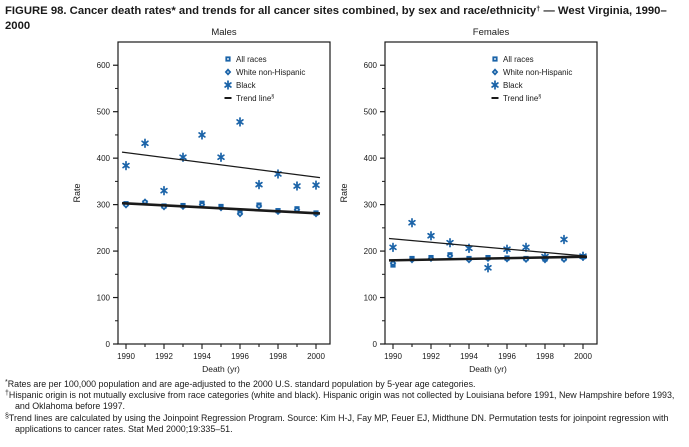 The image size is (689, 447). What do you see at coordinates (6, 382) in the screenshot?
I see `footnote-symbol: *` at bounding box center [6, 382].